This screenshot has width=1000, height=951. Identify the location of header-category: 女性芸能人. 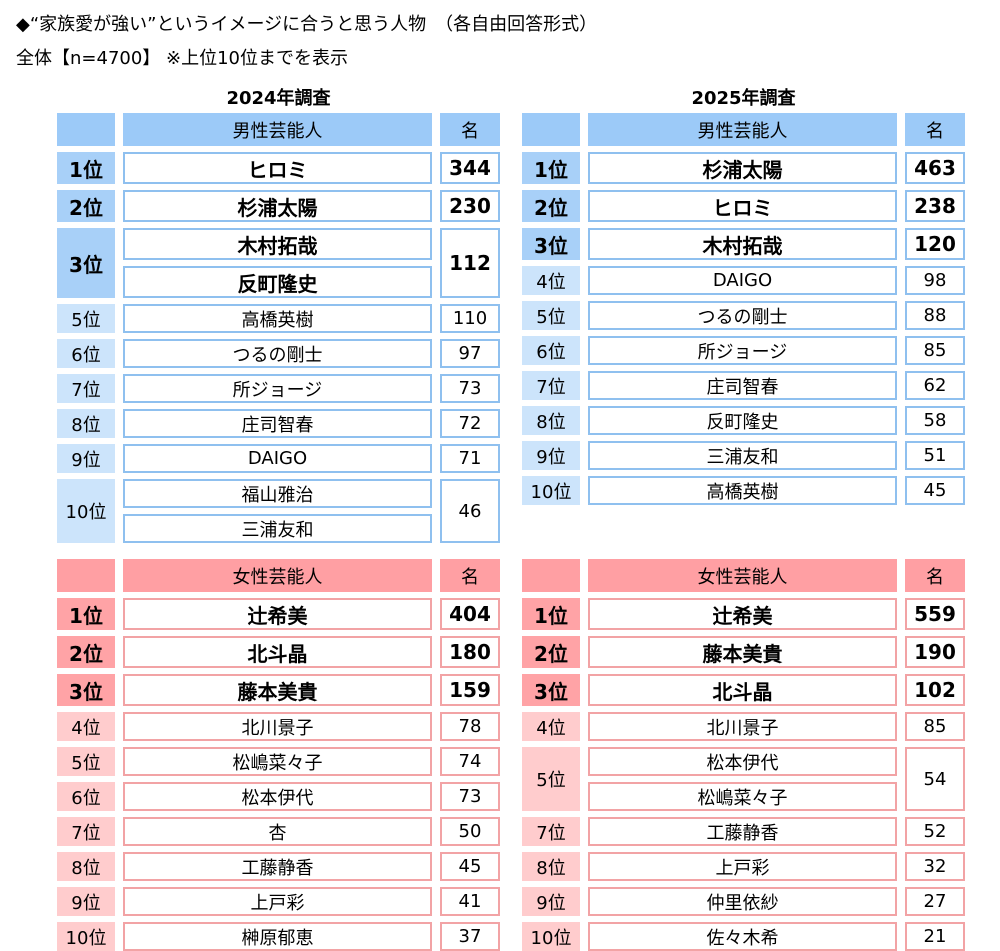
(742, 575).